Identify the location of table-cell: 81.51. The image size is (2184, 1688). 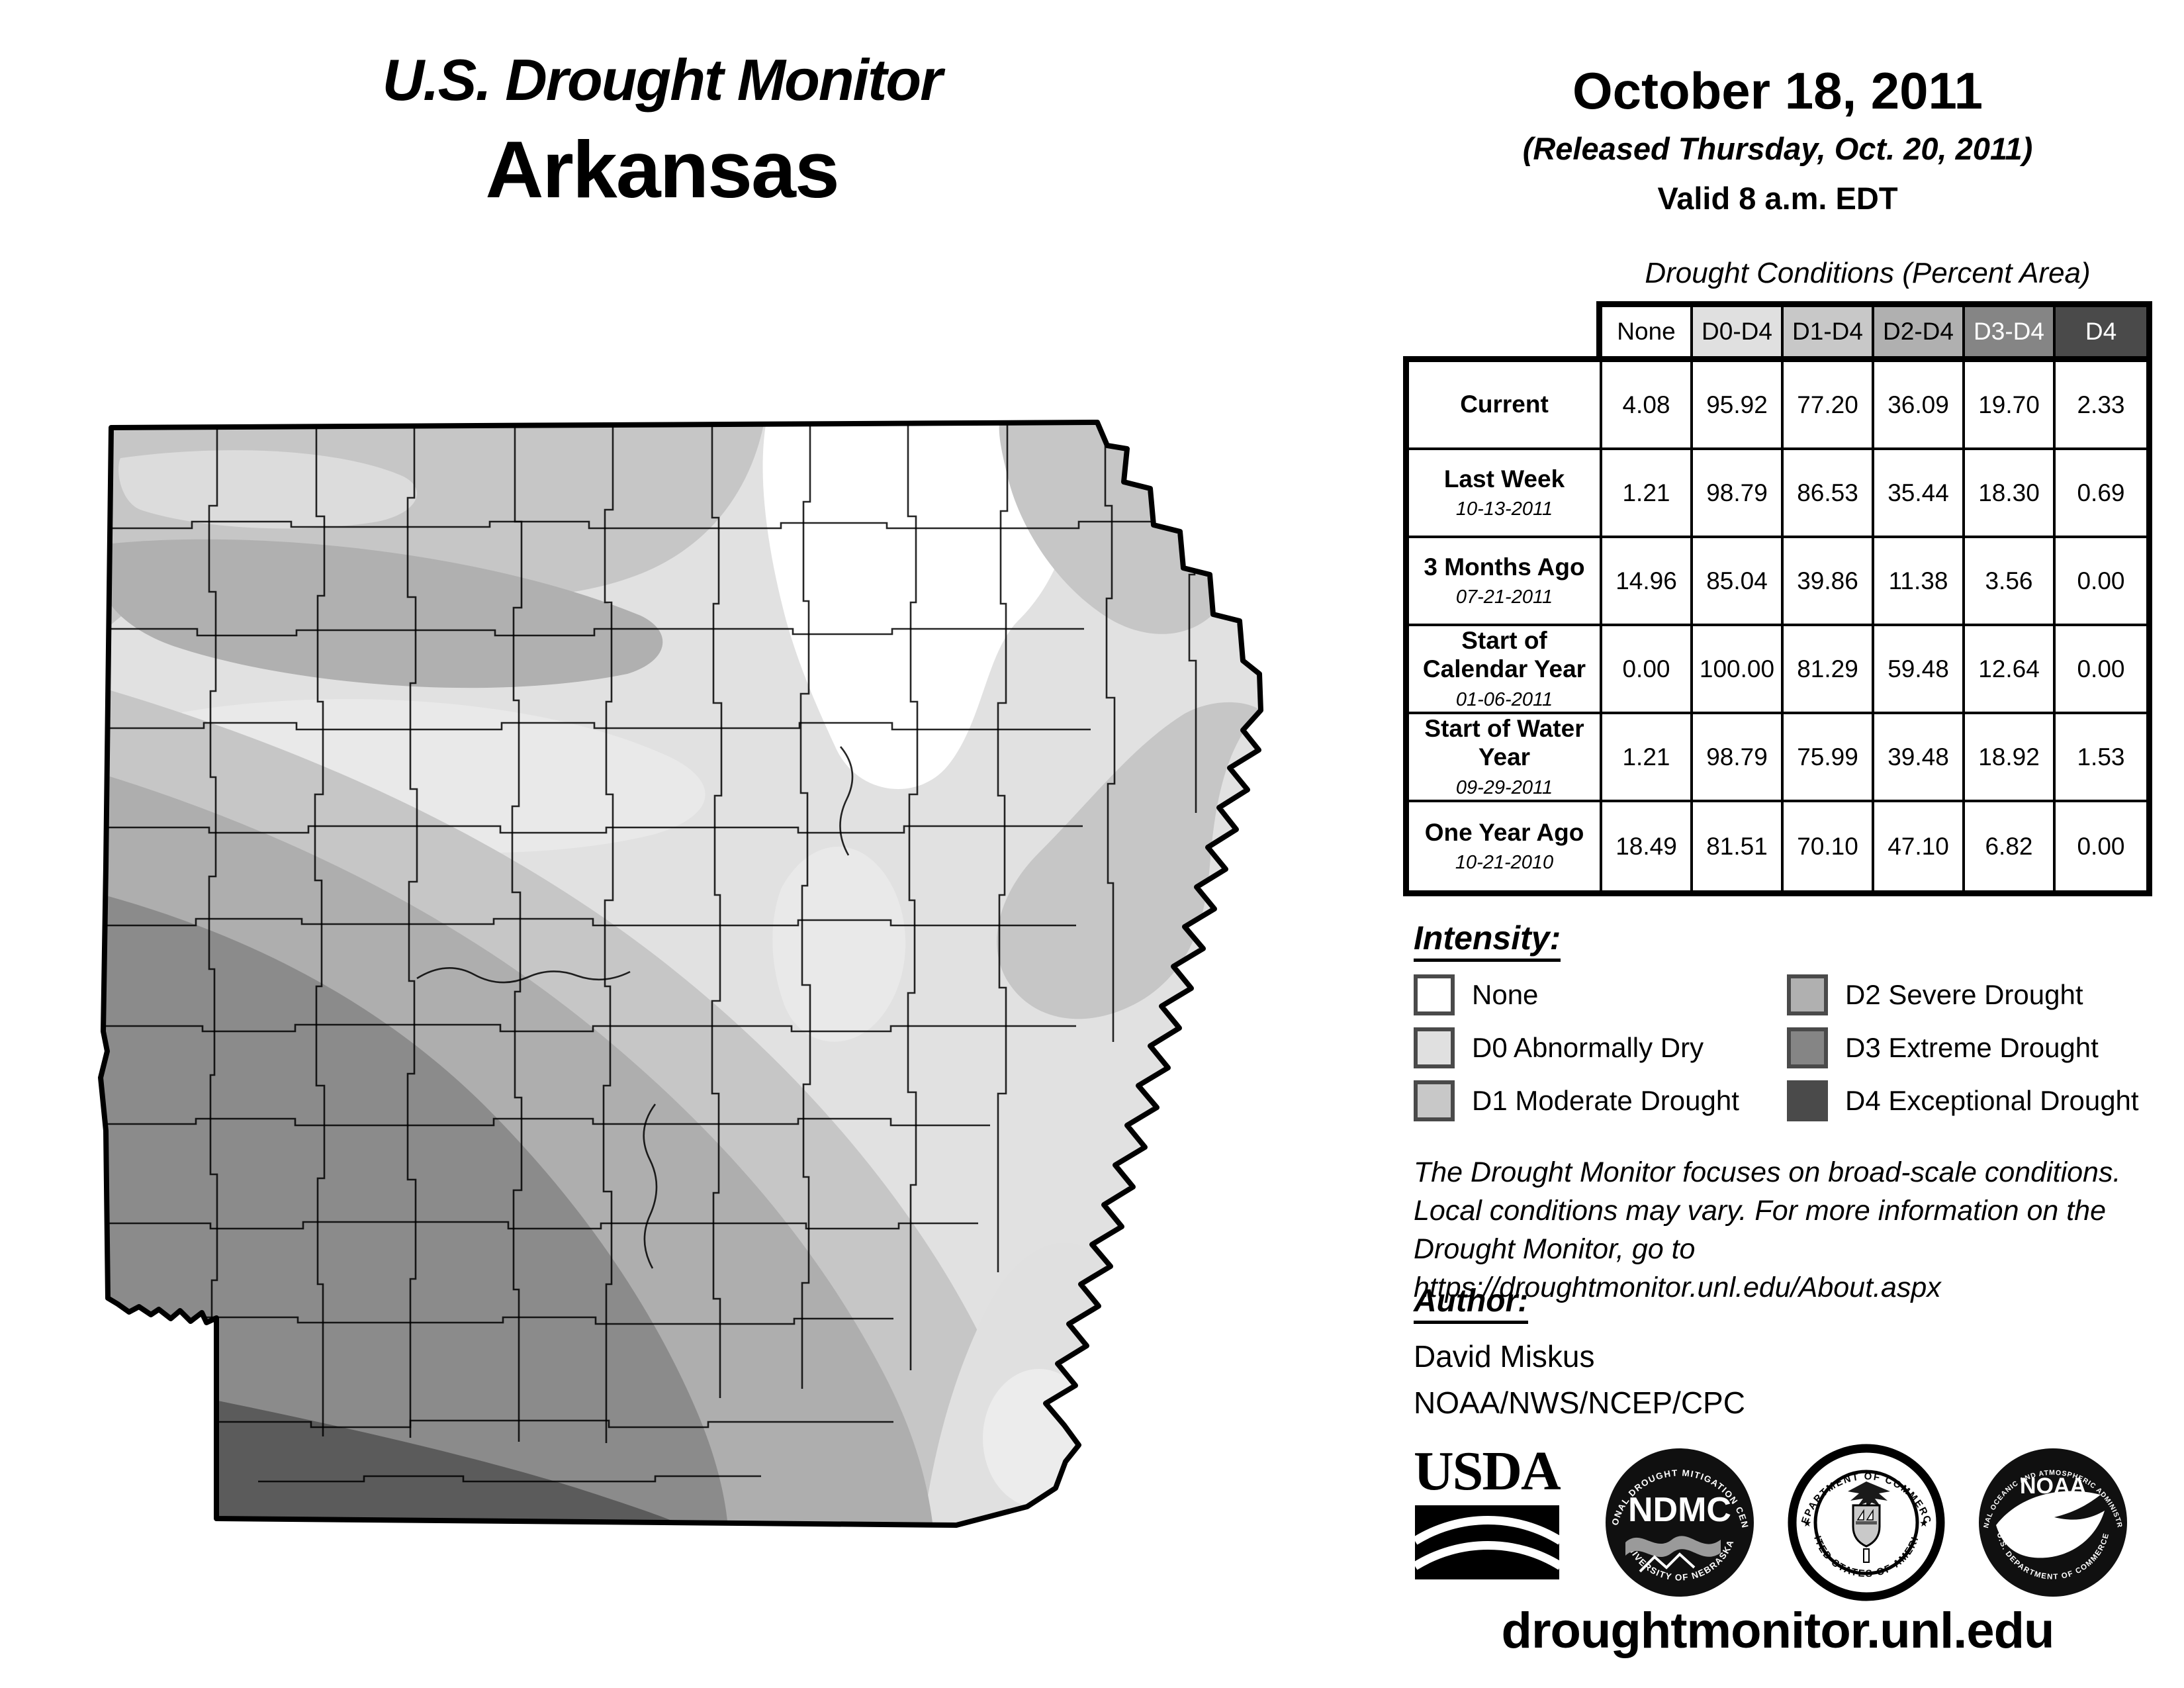
(1738, 846).